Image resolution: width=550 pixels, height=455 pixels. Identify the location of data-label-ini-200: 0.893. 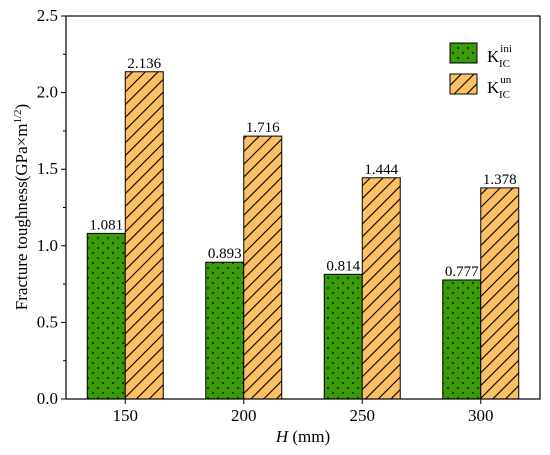
(225, 254).